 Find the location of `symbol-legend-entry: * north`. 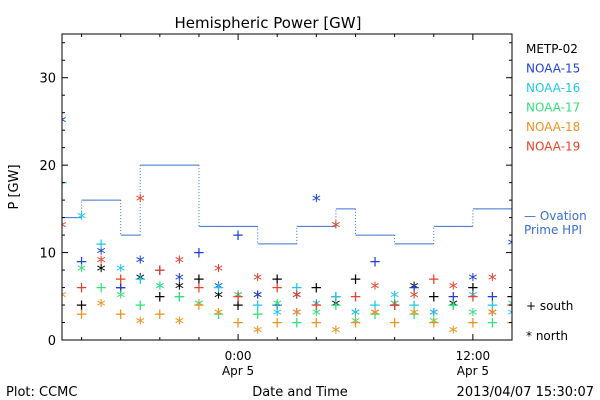

symbol-legend-entry: * north is located at coordinates (547, 336).